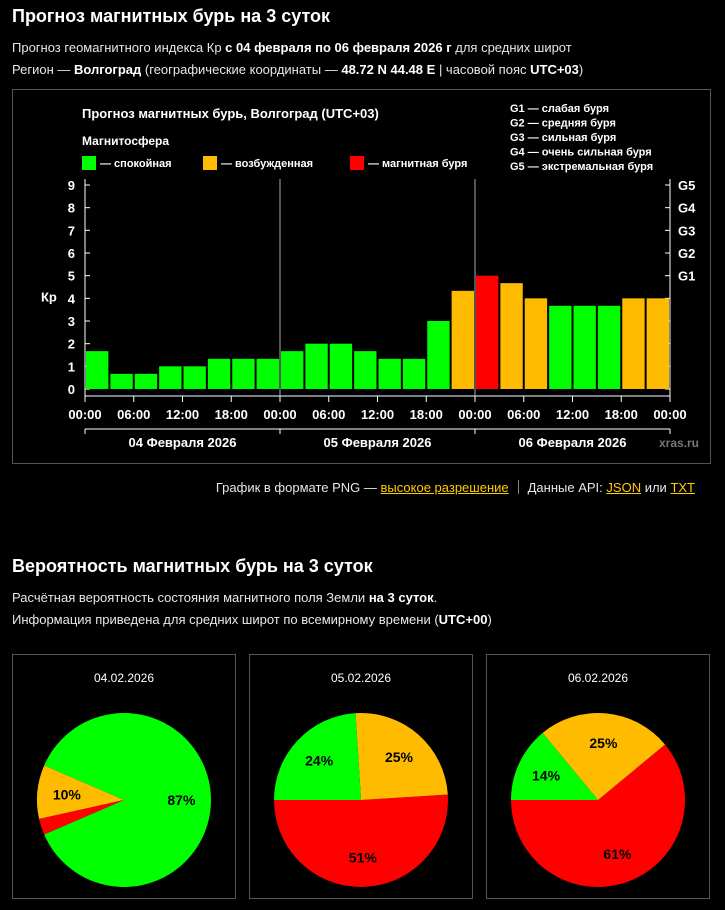 The width and height of the screenshot is (725, 910). Describe the element at coordinates (679, 443) in the screenshot. I see `watermark: xras.ru` at that location.